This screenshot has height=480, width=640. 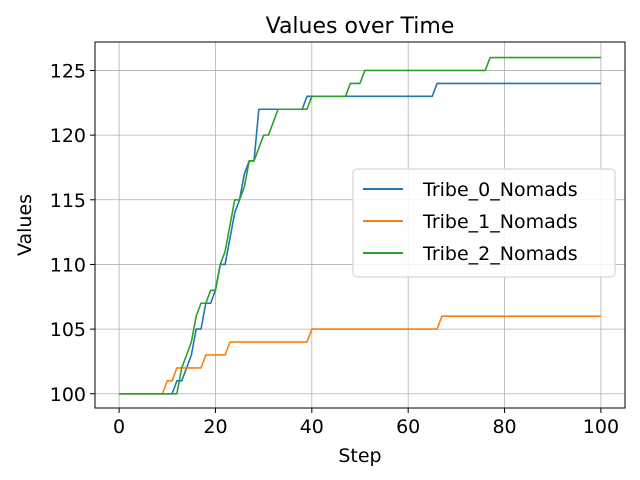 What do you see at coordinates (500, 254) in the screenshot?
I see `legend-label: Tribe_2_Nomads` at bounding box center [500, 254].